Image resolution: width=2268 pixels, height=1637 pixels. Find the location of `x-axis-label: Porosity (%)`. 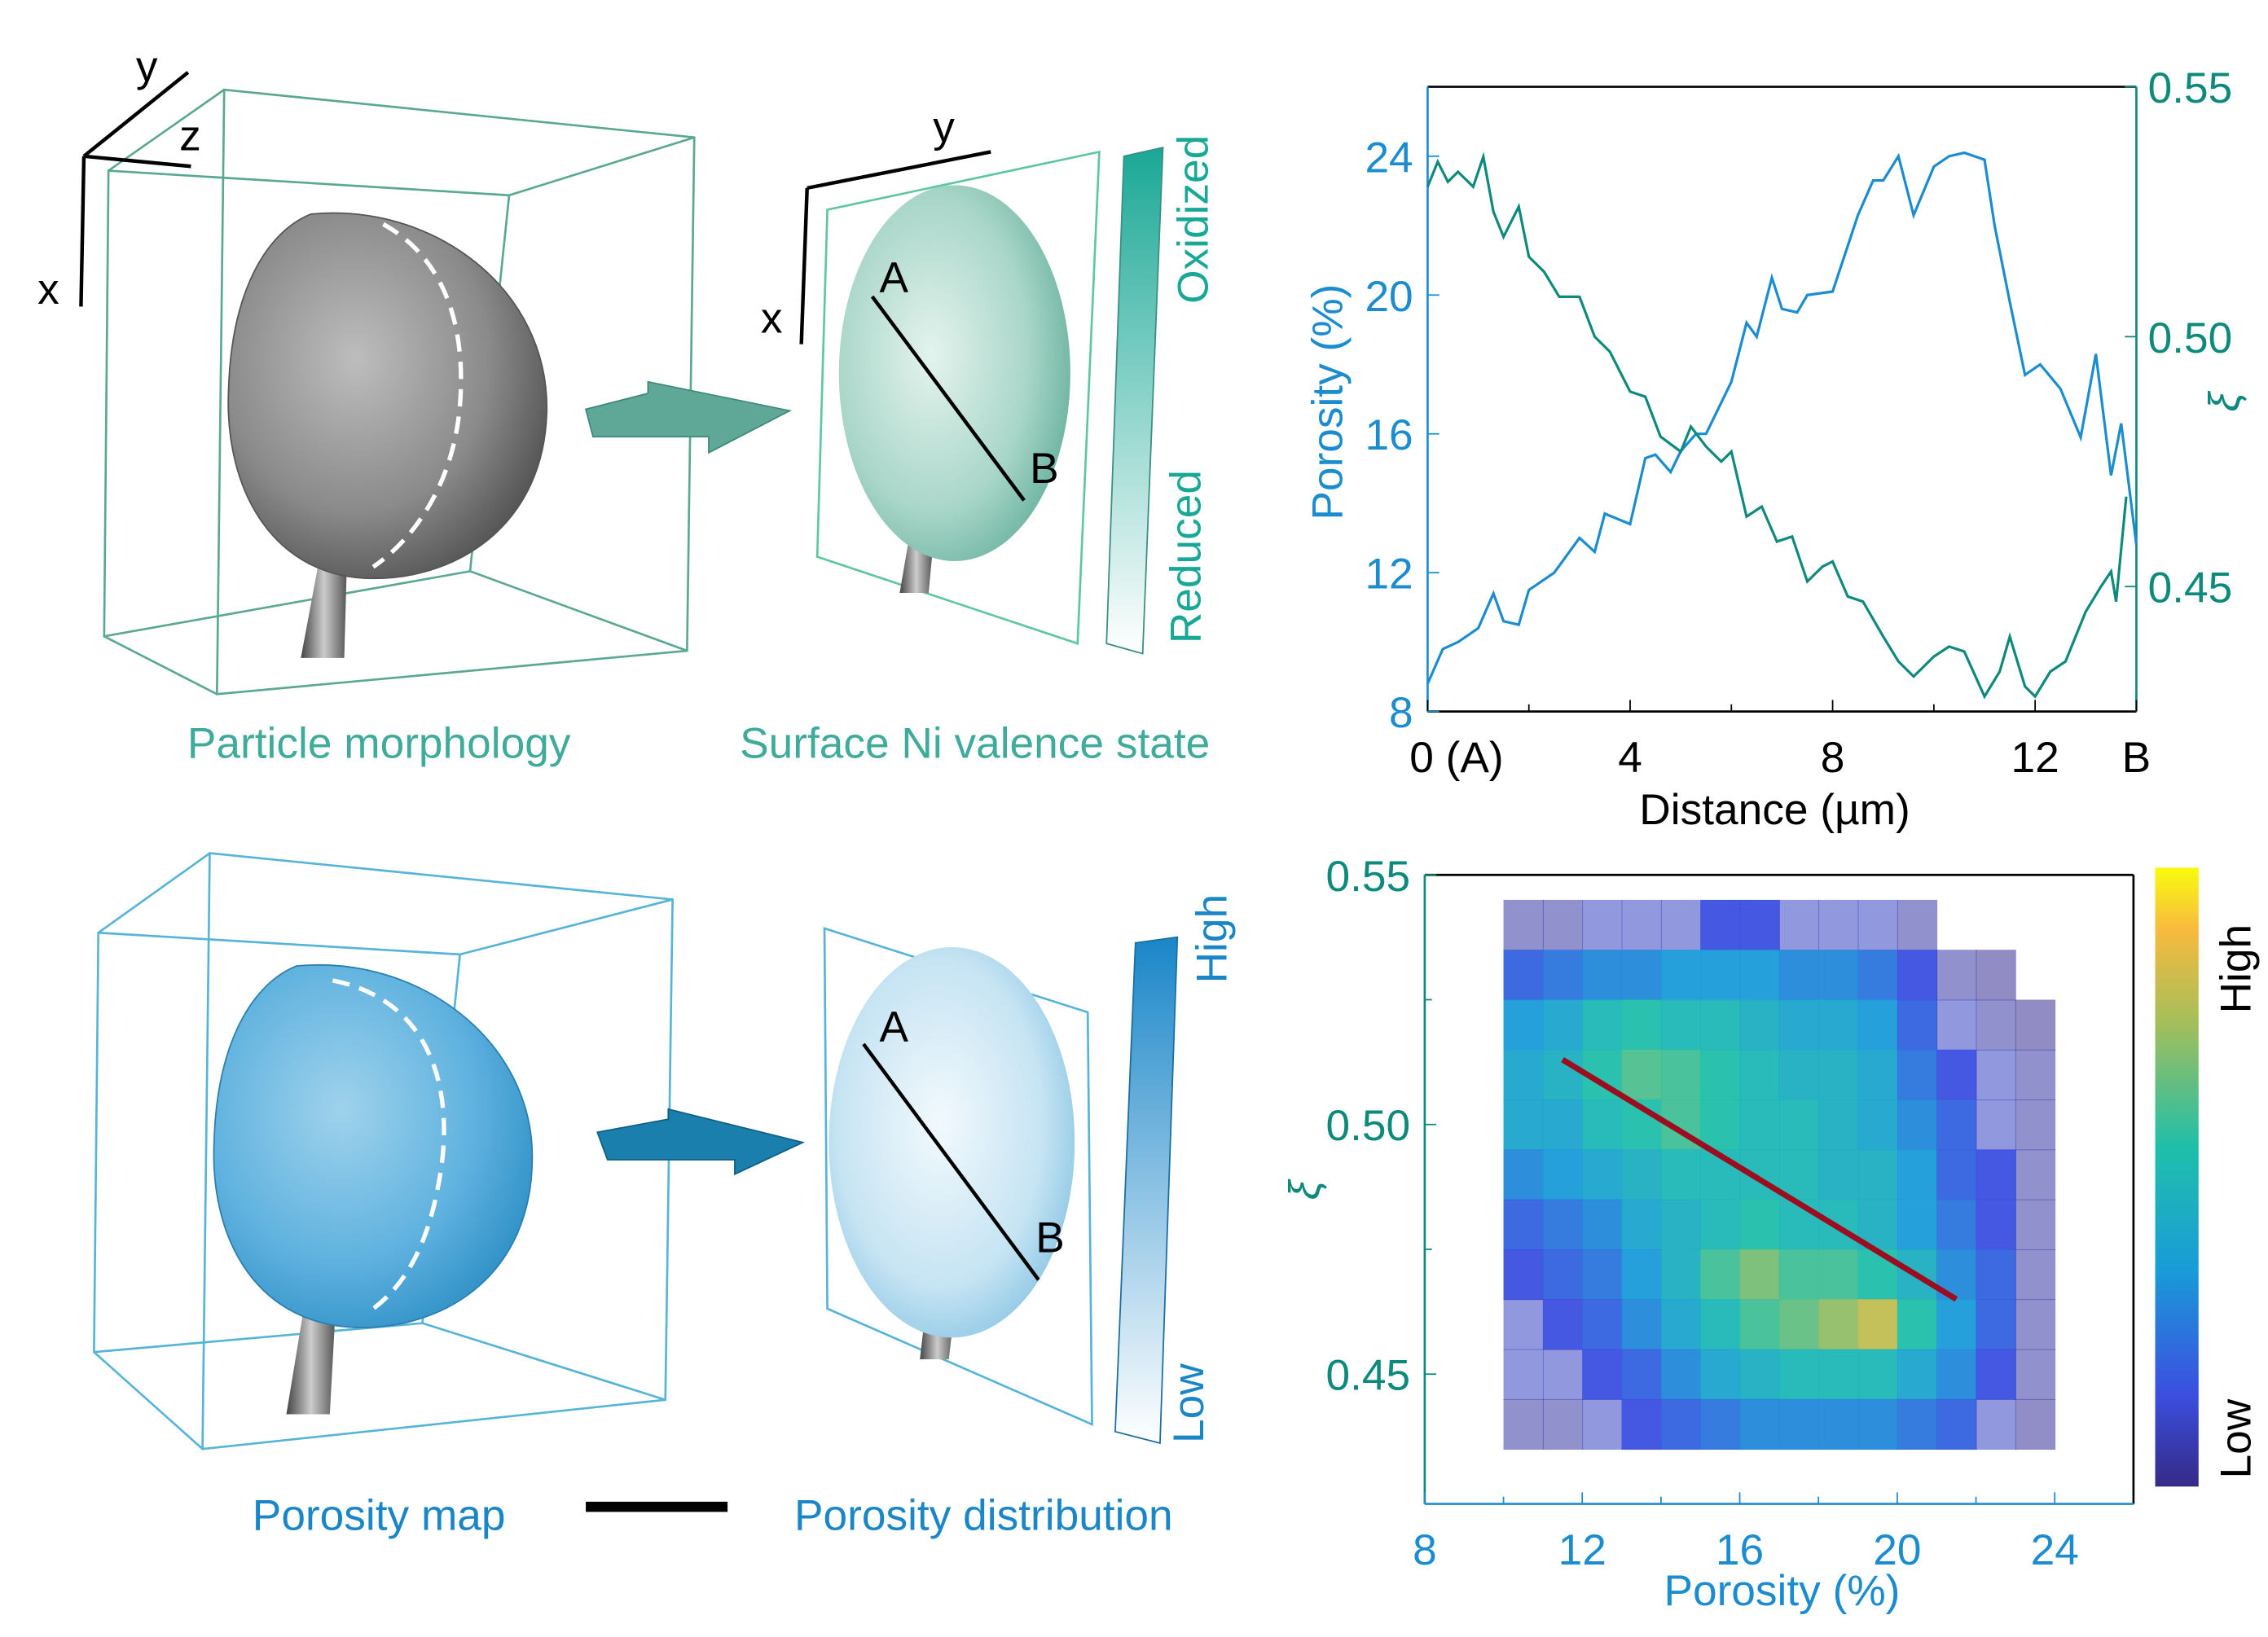

x-axis-label: Porosity (%) is located at coordinates (1782, 1591).